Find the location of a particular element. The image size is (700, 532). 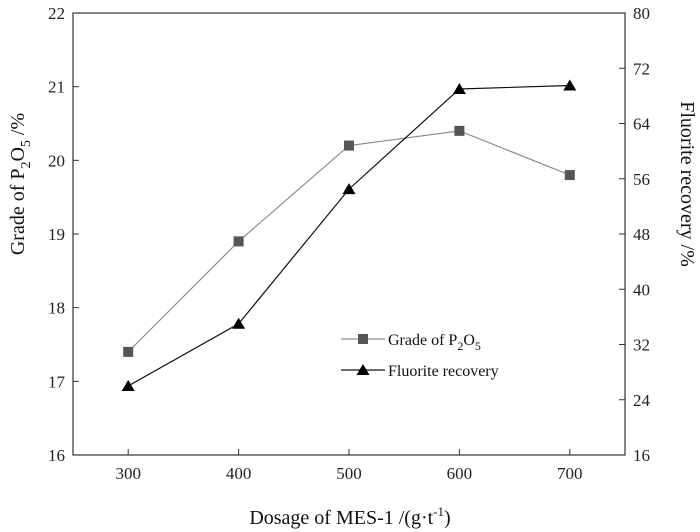

y-right-tick-label: 48 is located at coordinates (641, 234).